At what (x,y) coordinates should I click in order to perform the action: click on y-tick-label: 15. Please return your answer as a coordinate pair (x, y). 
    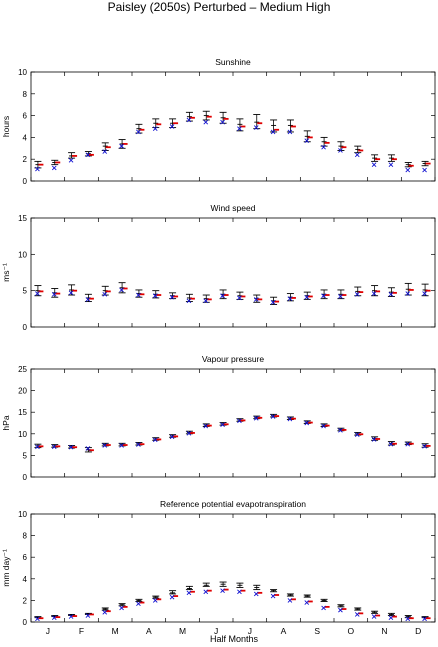
    Looking at the image, I should click on (22, 412).